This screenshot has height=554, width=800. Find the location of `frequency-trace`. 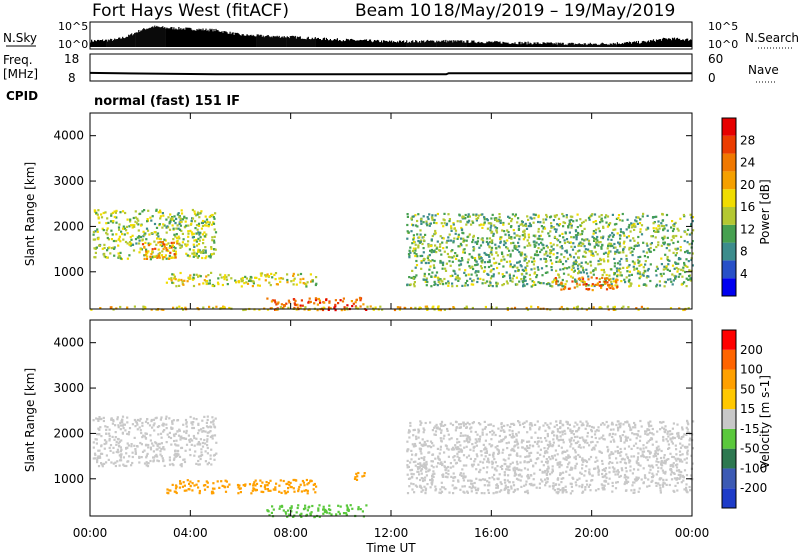

frequency-trace is located at coordinates (390, 73).